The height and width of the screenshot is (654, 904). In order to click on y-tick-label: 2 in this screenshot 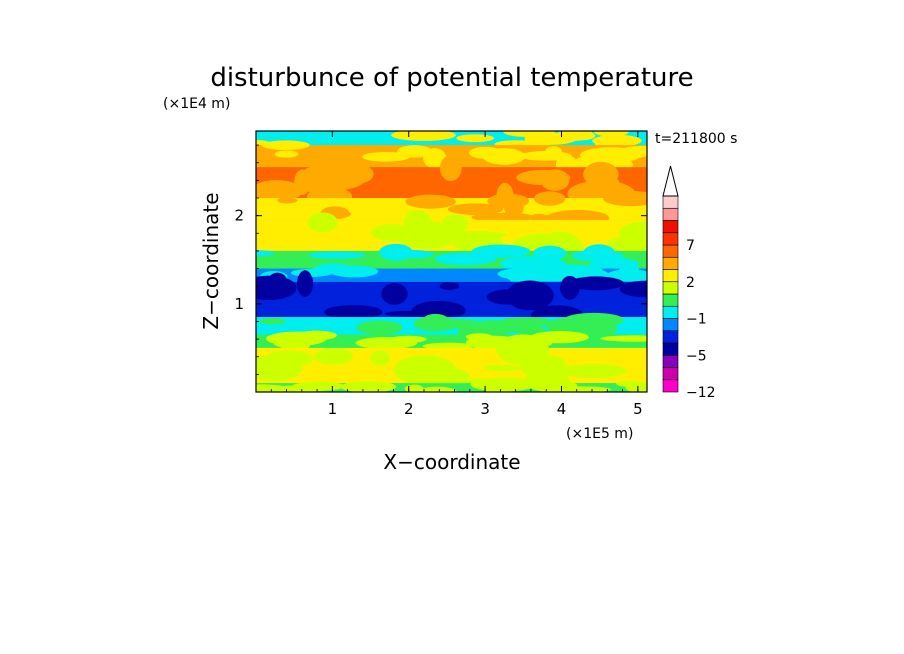, I will do `click(239, 216)`.